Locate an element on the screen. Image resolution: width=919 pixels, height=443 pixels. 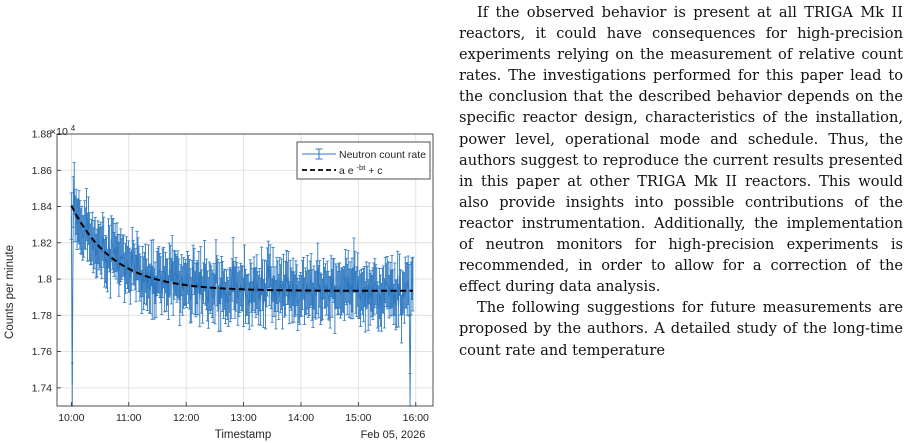
x-tick-label: 10:00 is located at coordinates (71, 418).